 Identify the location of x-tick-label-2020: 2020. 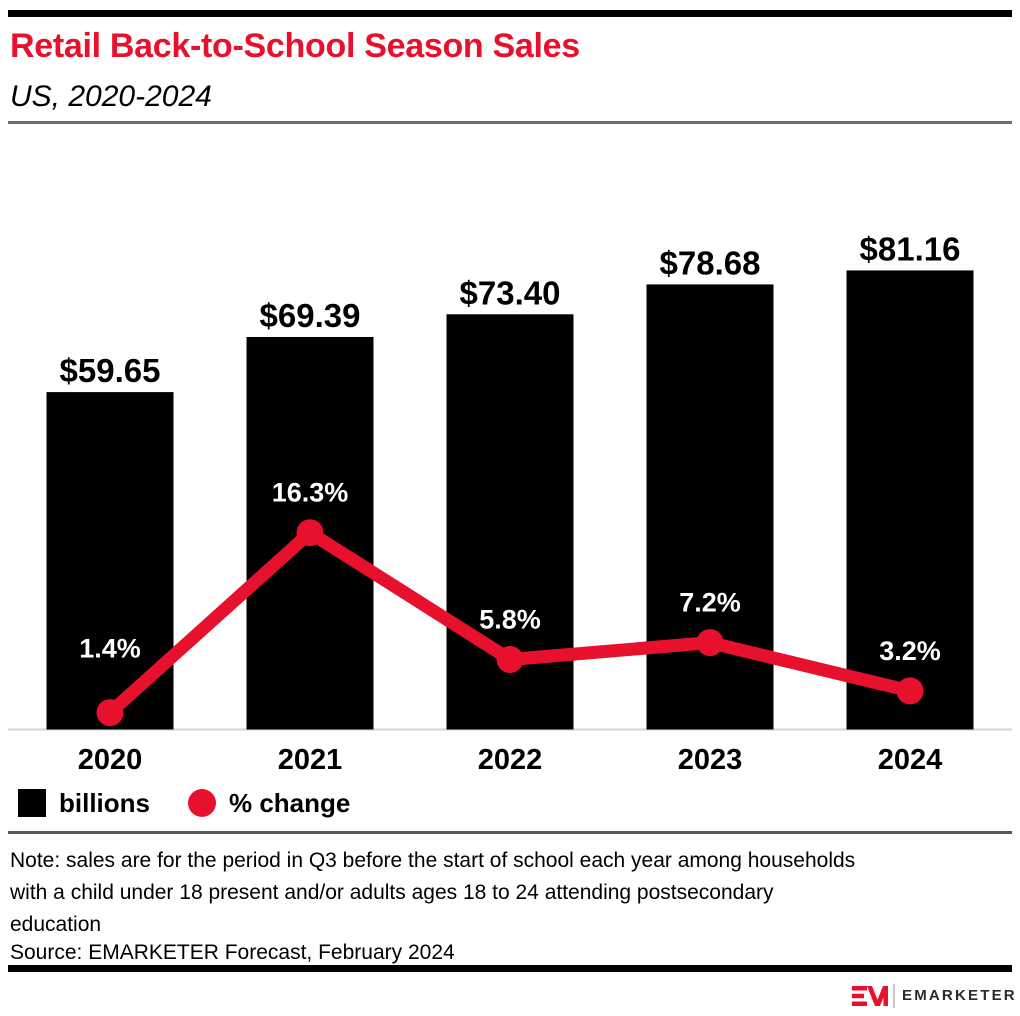
(110, 760).